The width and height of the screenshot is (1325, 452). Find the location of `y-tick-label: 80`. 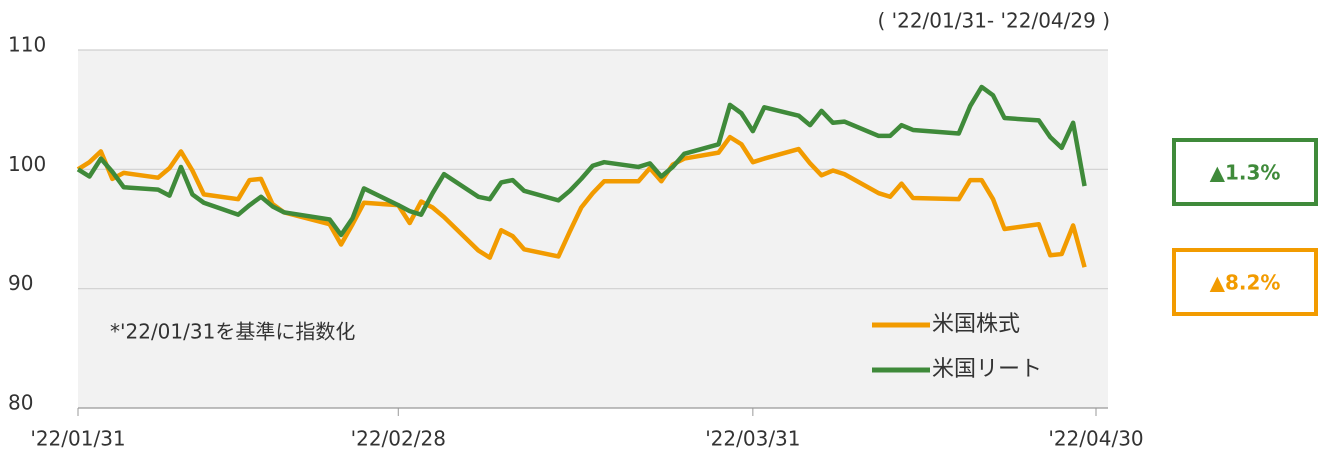

y-tick-label: 80 is located at coordinates (20, 403).